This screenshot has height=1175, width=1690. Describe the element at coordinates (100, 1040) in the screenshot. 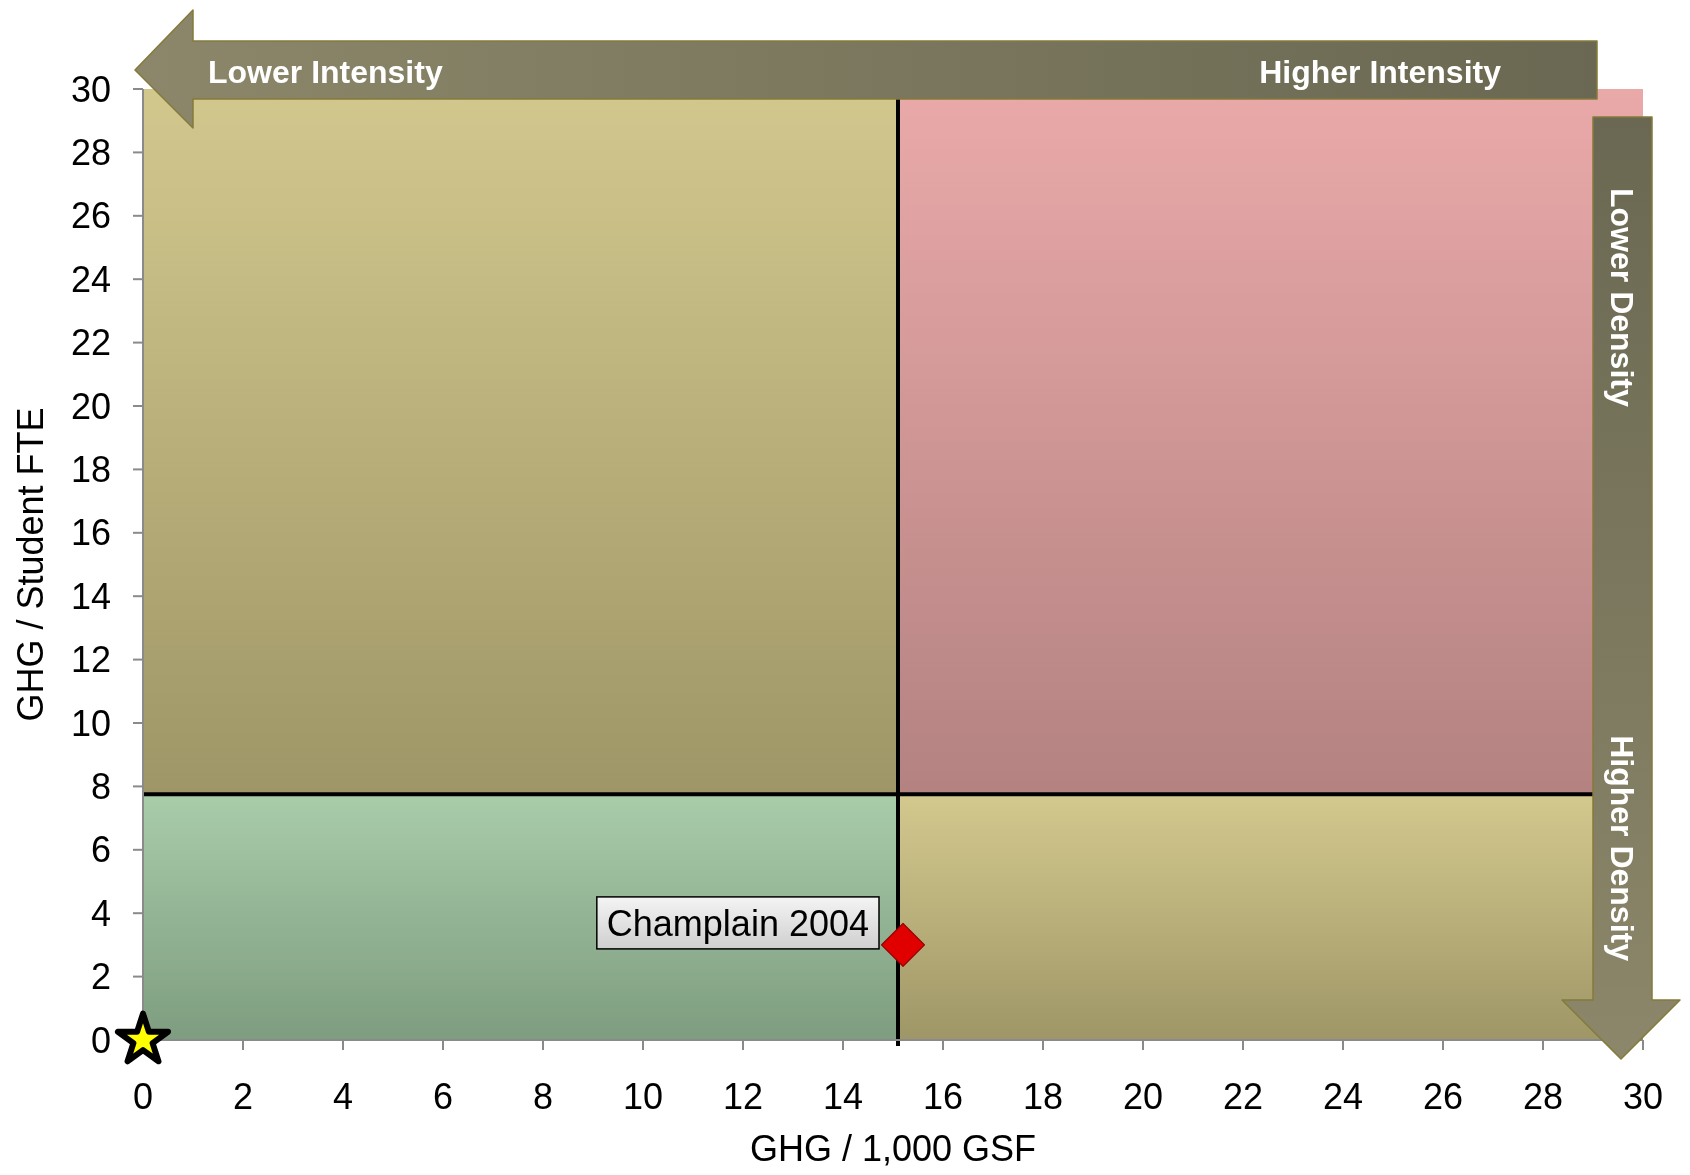

I see `y-tick-label: 0` at that location.